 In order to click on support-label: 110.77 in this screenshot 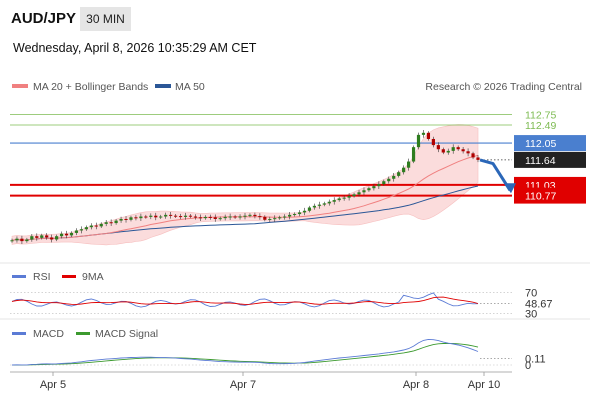, I will do `click(540, 197)`.